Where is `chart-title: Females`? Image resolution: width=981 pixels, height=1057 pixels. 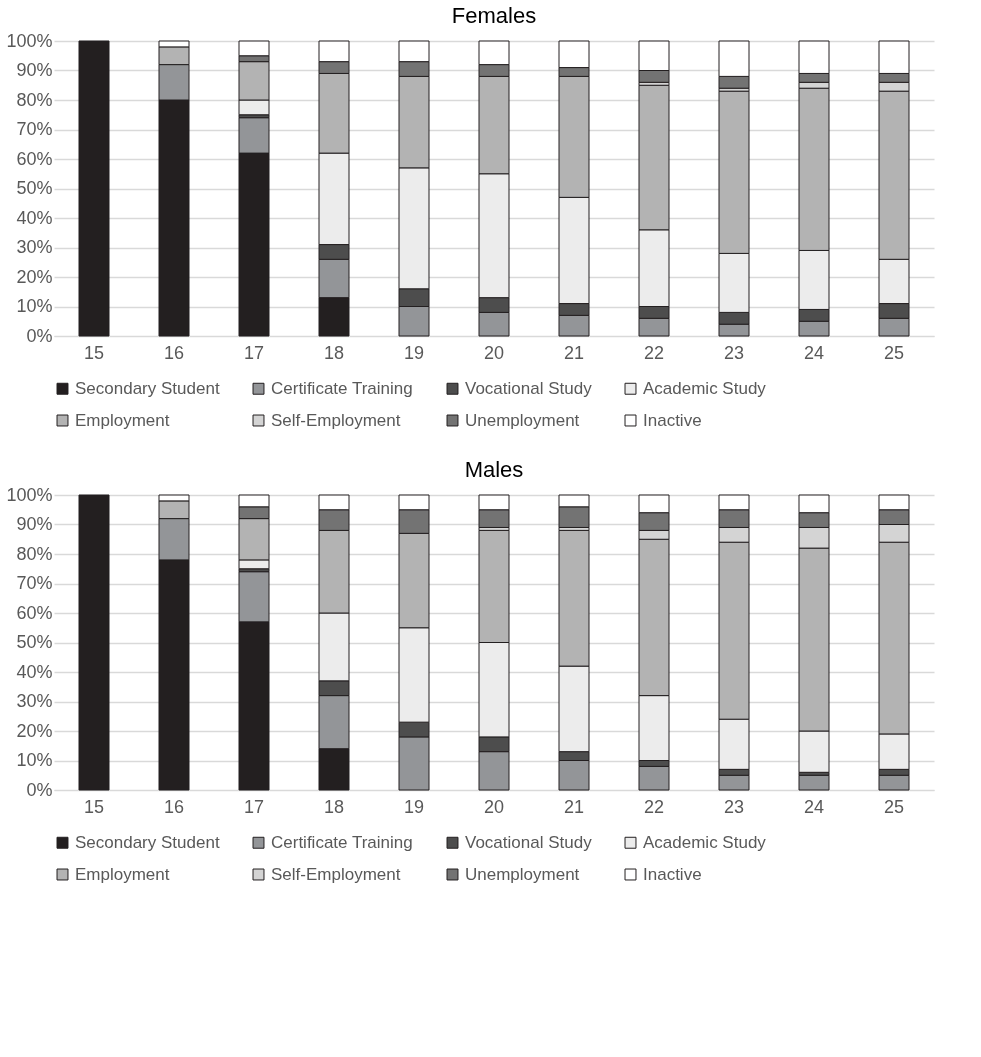 chart-title: Females is located at coordinates (494, 15).